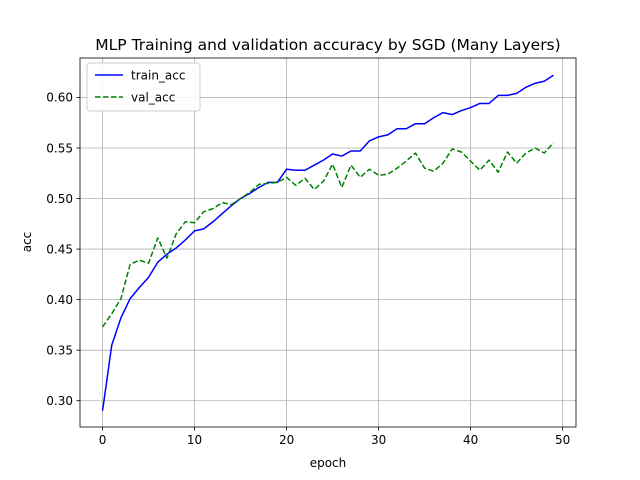  Describe the element at coordinates (286, 440) in the screenshot. I see `x-tick-label: 20` at that location.